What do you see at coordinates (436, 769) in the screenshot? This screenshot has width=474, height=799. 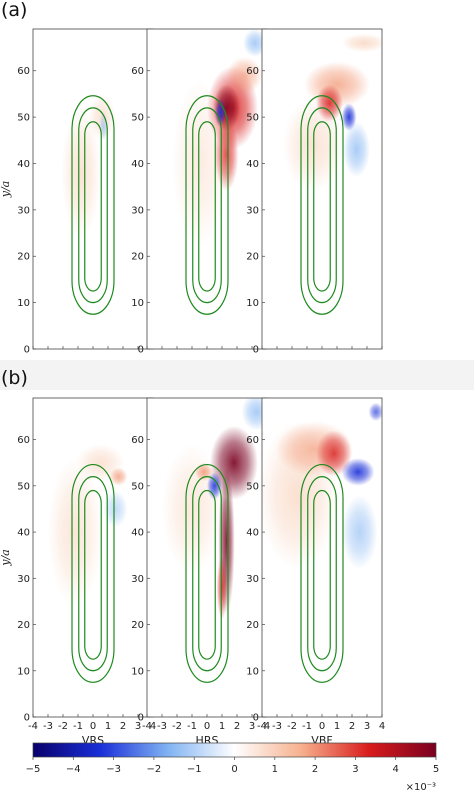 I see `colorbar-tick-label: 5` at bounding box center [436, 769].